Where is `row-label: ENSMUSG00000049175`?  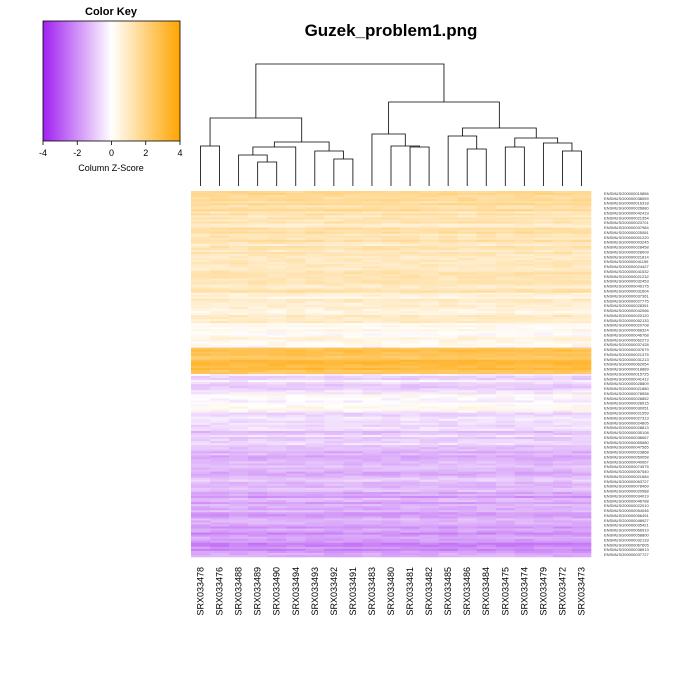 row-label: ENSMUSG00000049175 is located at coordinates (626, 286).